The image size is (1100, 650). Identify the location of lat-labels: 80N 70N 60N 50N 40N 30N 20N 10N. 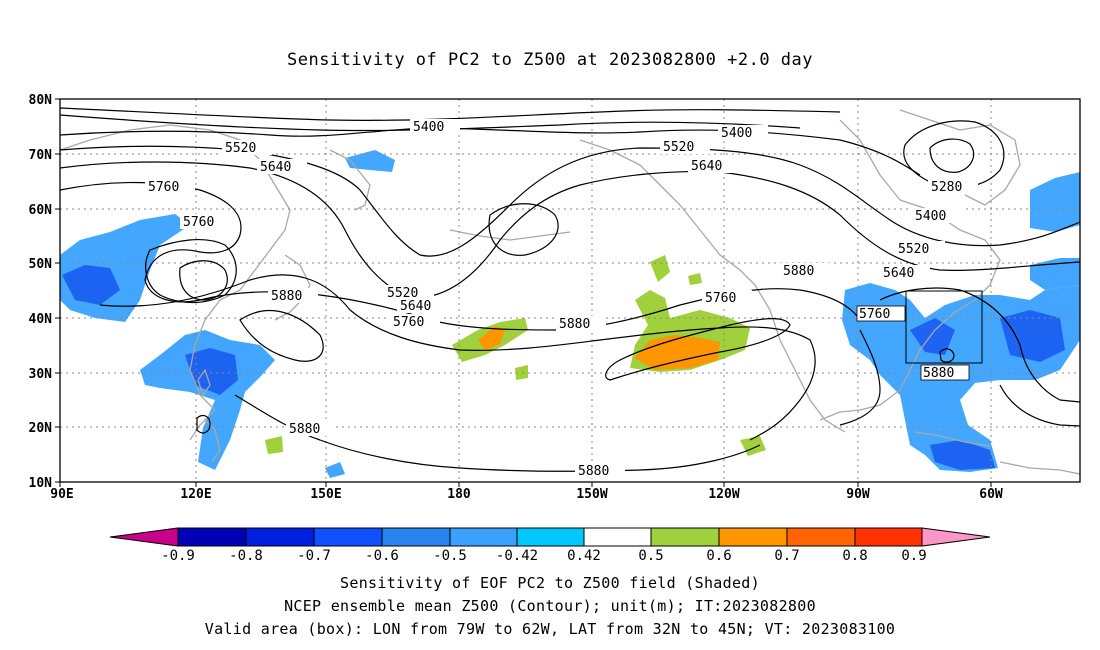
(41, 292).